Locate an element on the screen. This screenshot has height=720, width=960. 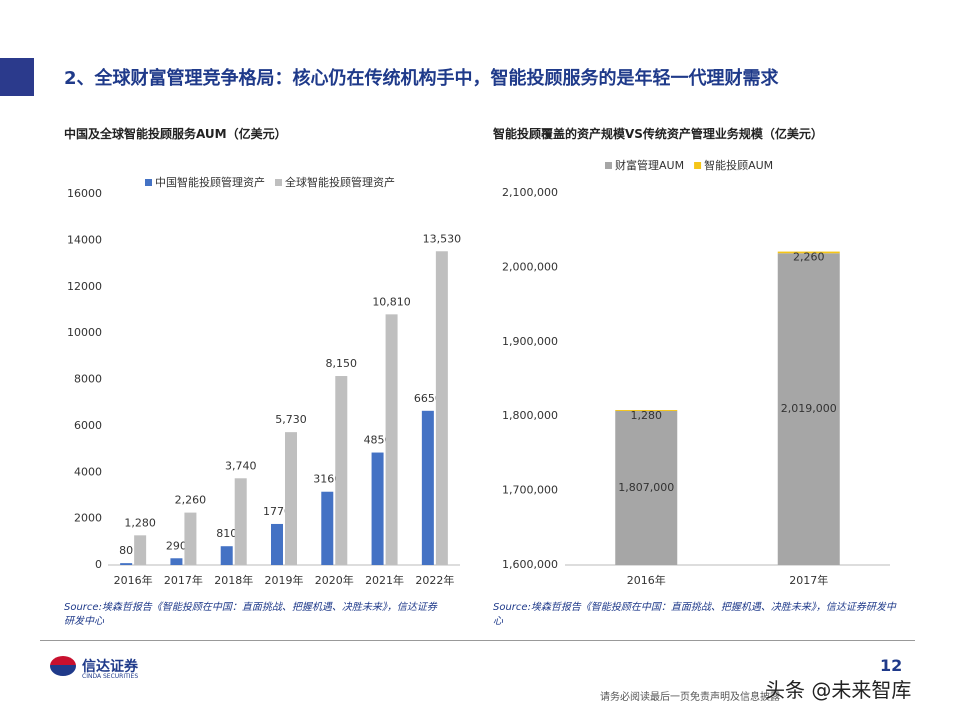
chart-title: 智能投顾覆盖的资产规模VS传统资产管理业务规模（亿美元） is located at coordinates (658, 134).